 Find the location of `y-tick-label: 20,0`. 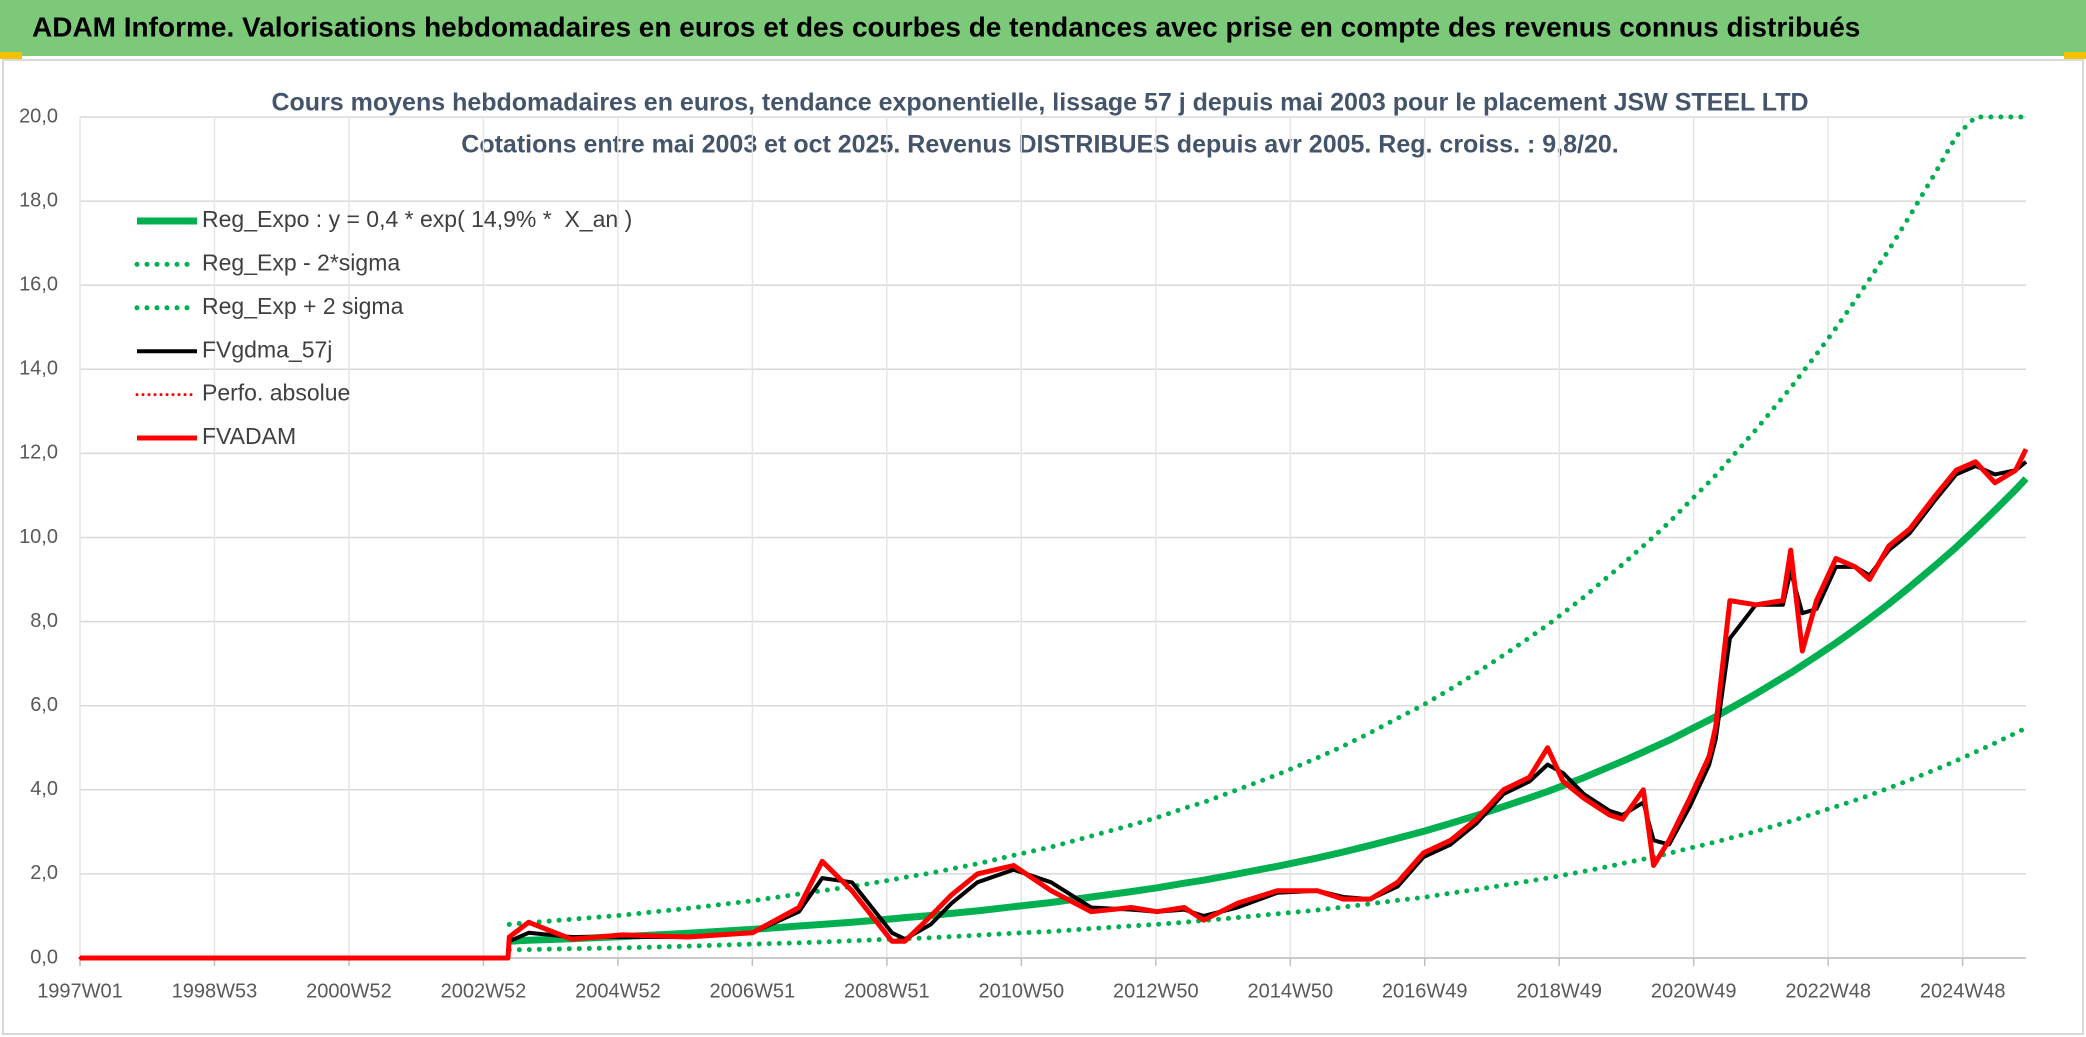

y-tick-label: 20,0 is located at coordinates (38, 116).